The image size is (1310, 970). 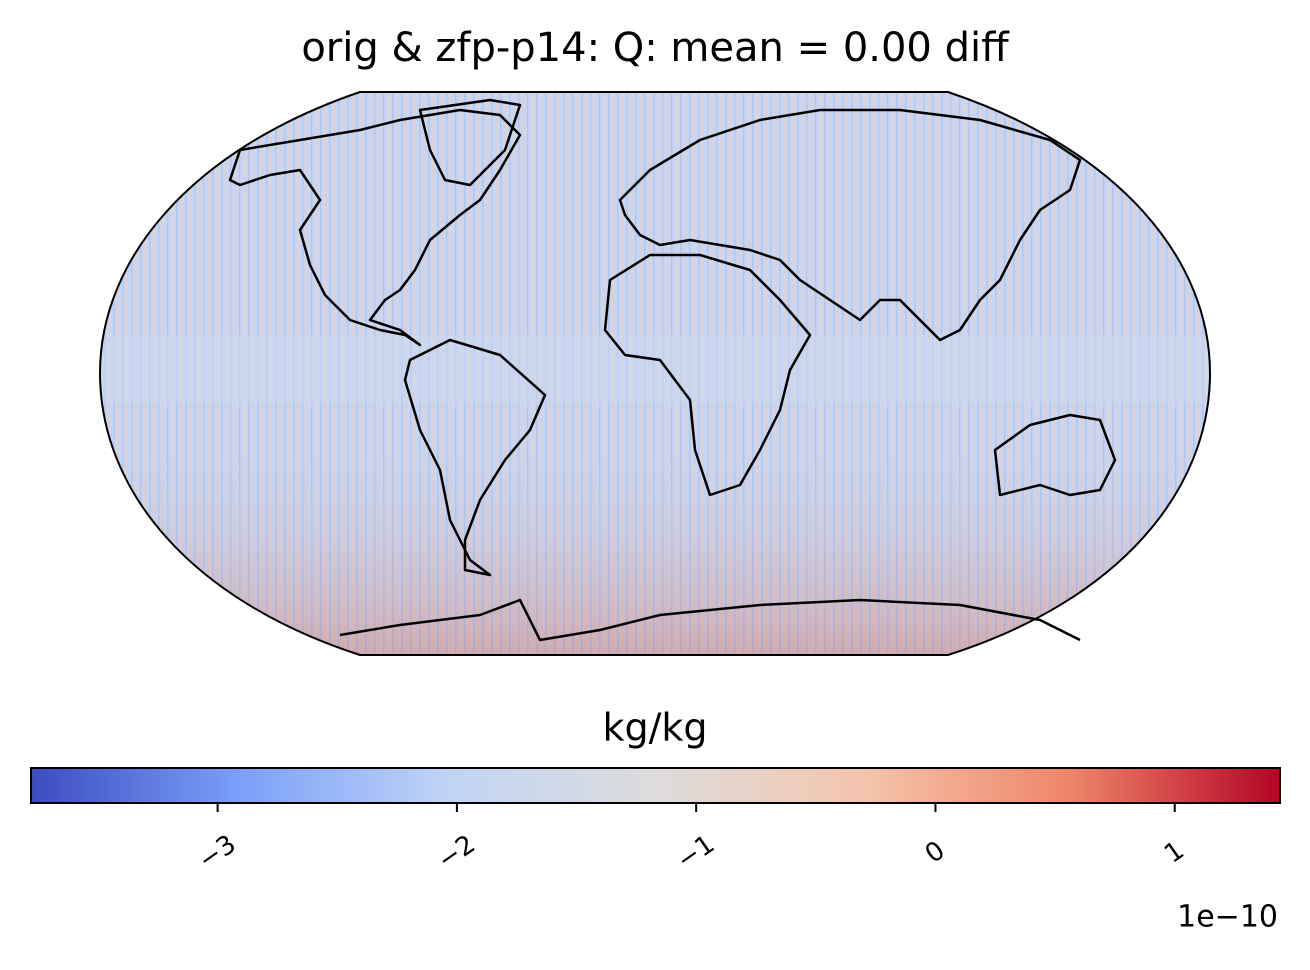 What do you see at coordinates (470, 142) in the screenshot?
I see `greenland` at bounding box center [470, 142].